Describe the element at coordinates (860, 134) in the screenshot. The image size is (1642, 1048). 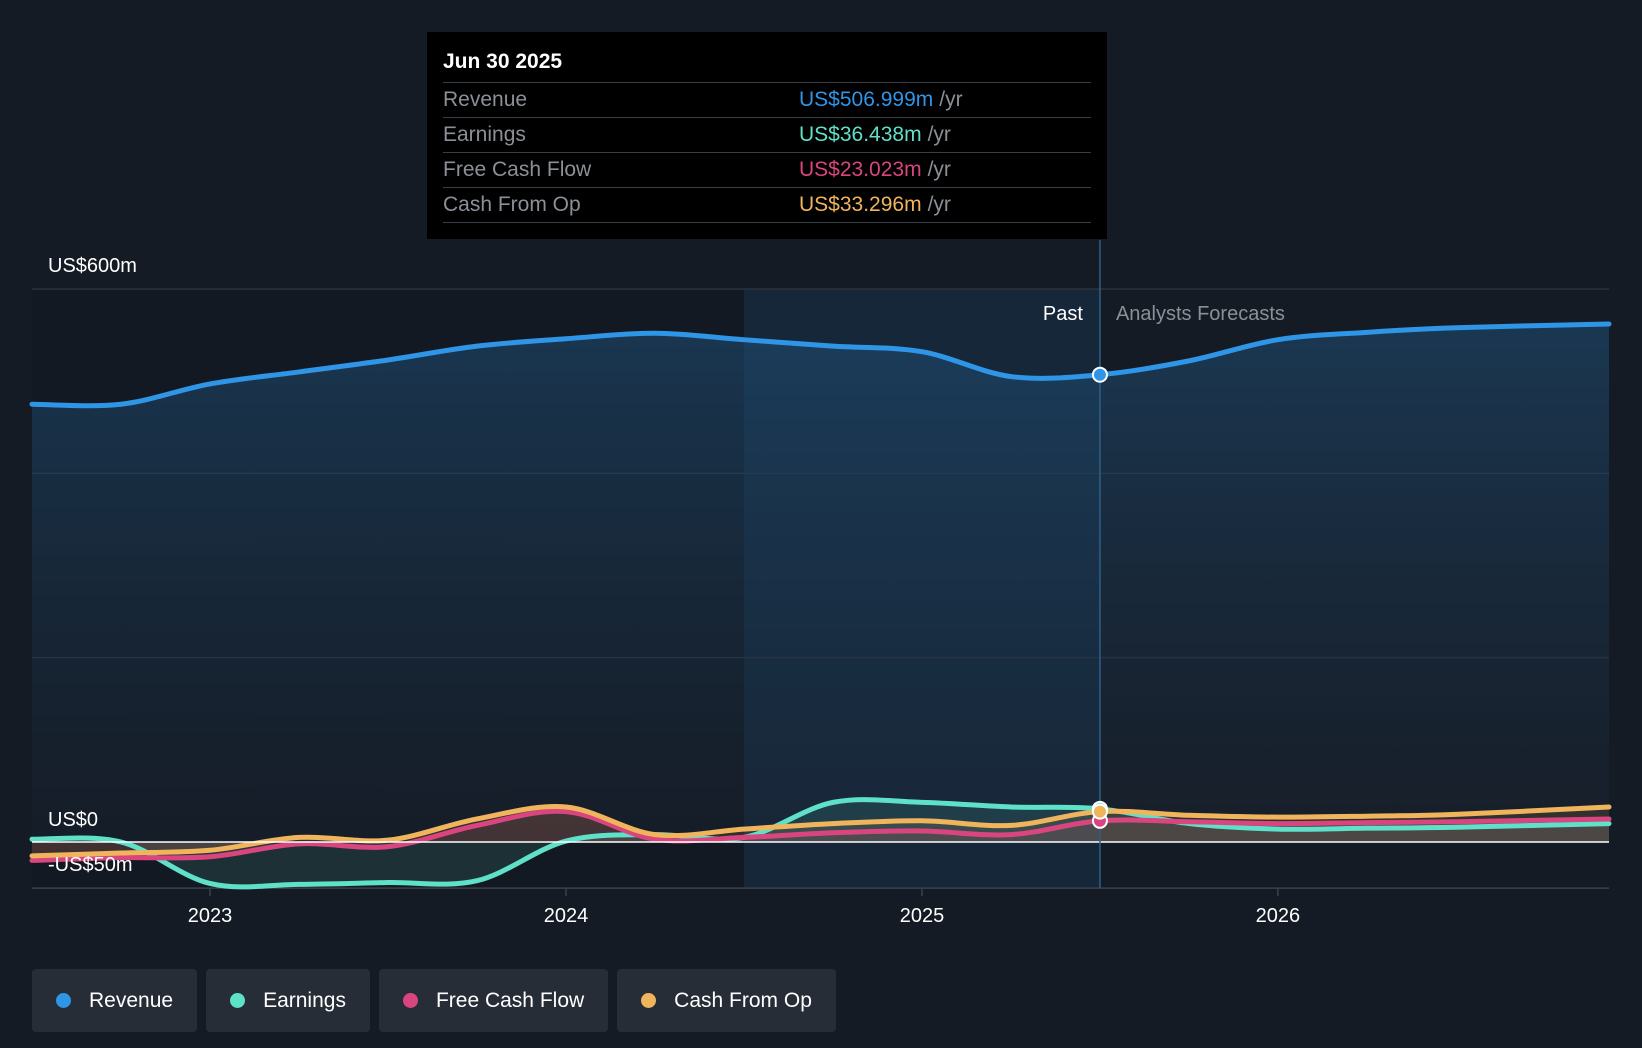
I see `tooltip-value: US$36.438m` at that location.